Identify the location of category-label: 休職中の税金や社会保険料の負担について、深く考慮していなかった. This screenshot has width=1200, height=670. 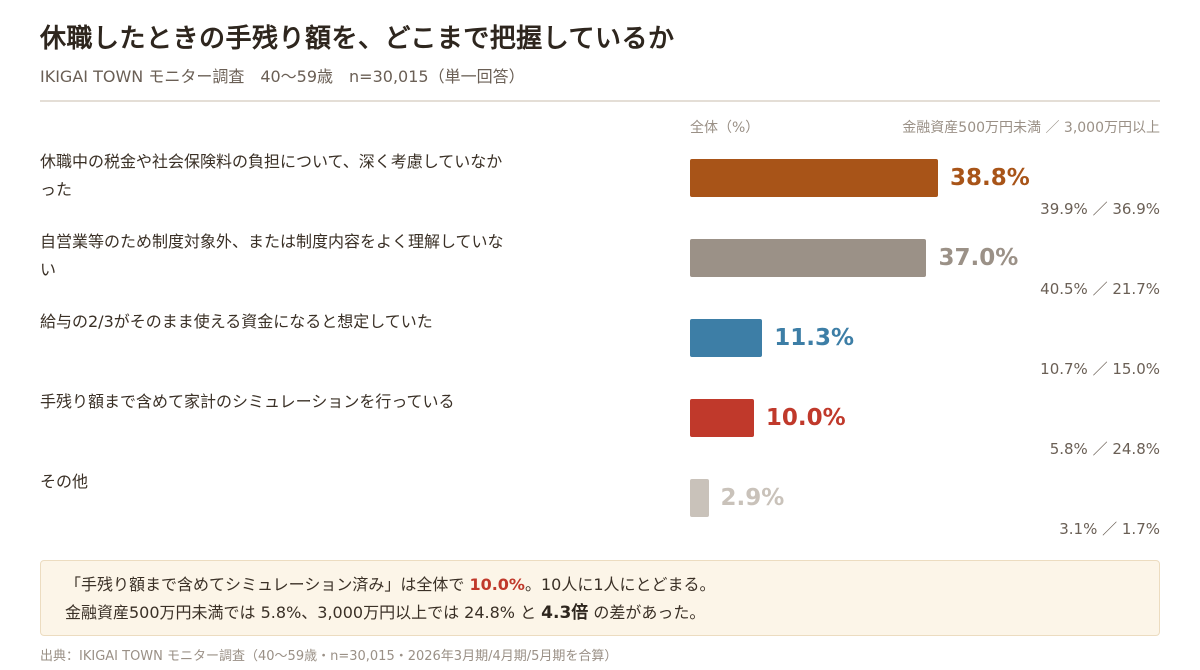
(271, 175).